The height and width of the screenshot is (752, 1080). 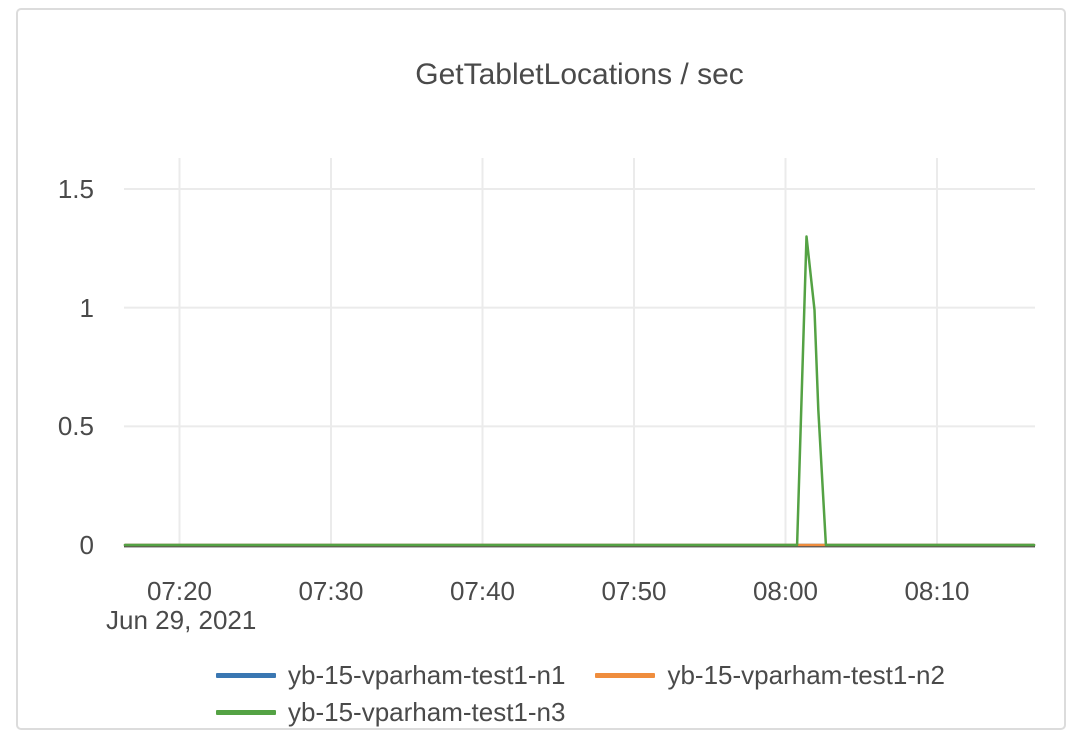 I want to click on legend-label: yb-15-vparham-test1-n1, so click(x=427, y=675).